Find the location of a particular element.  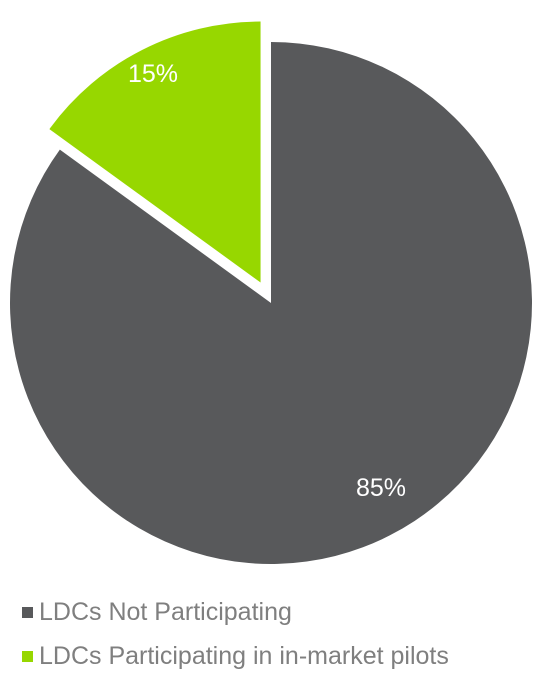

legend-label-not-participating: LDCs Not Participating is located at coordinates (165, 611).